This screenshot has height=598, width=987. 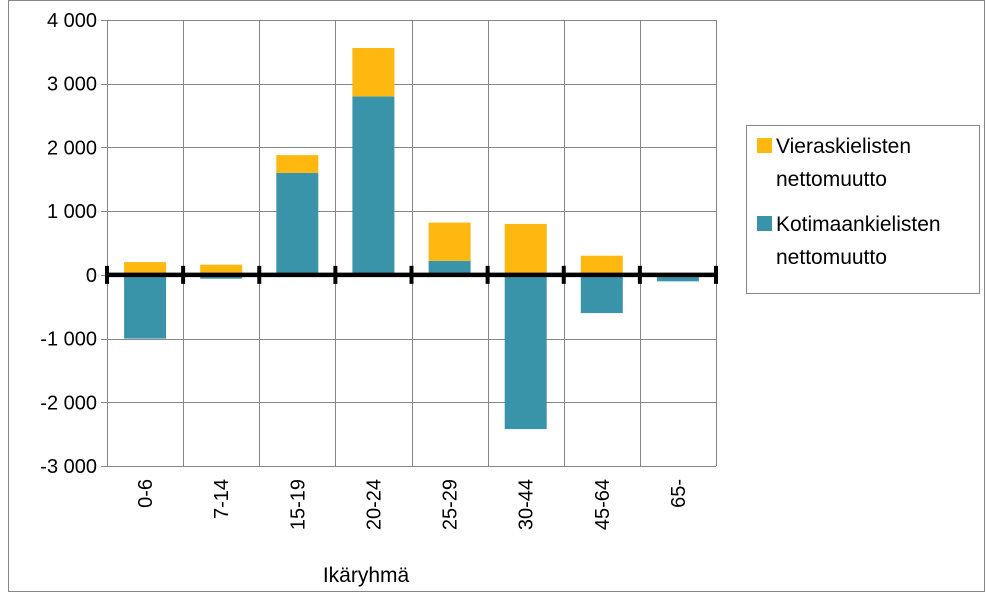 I want to click on x-tick-label: 30-44, so click(x=527, y=504).